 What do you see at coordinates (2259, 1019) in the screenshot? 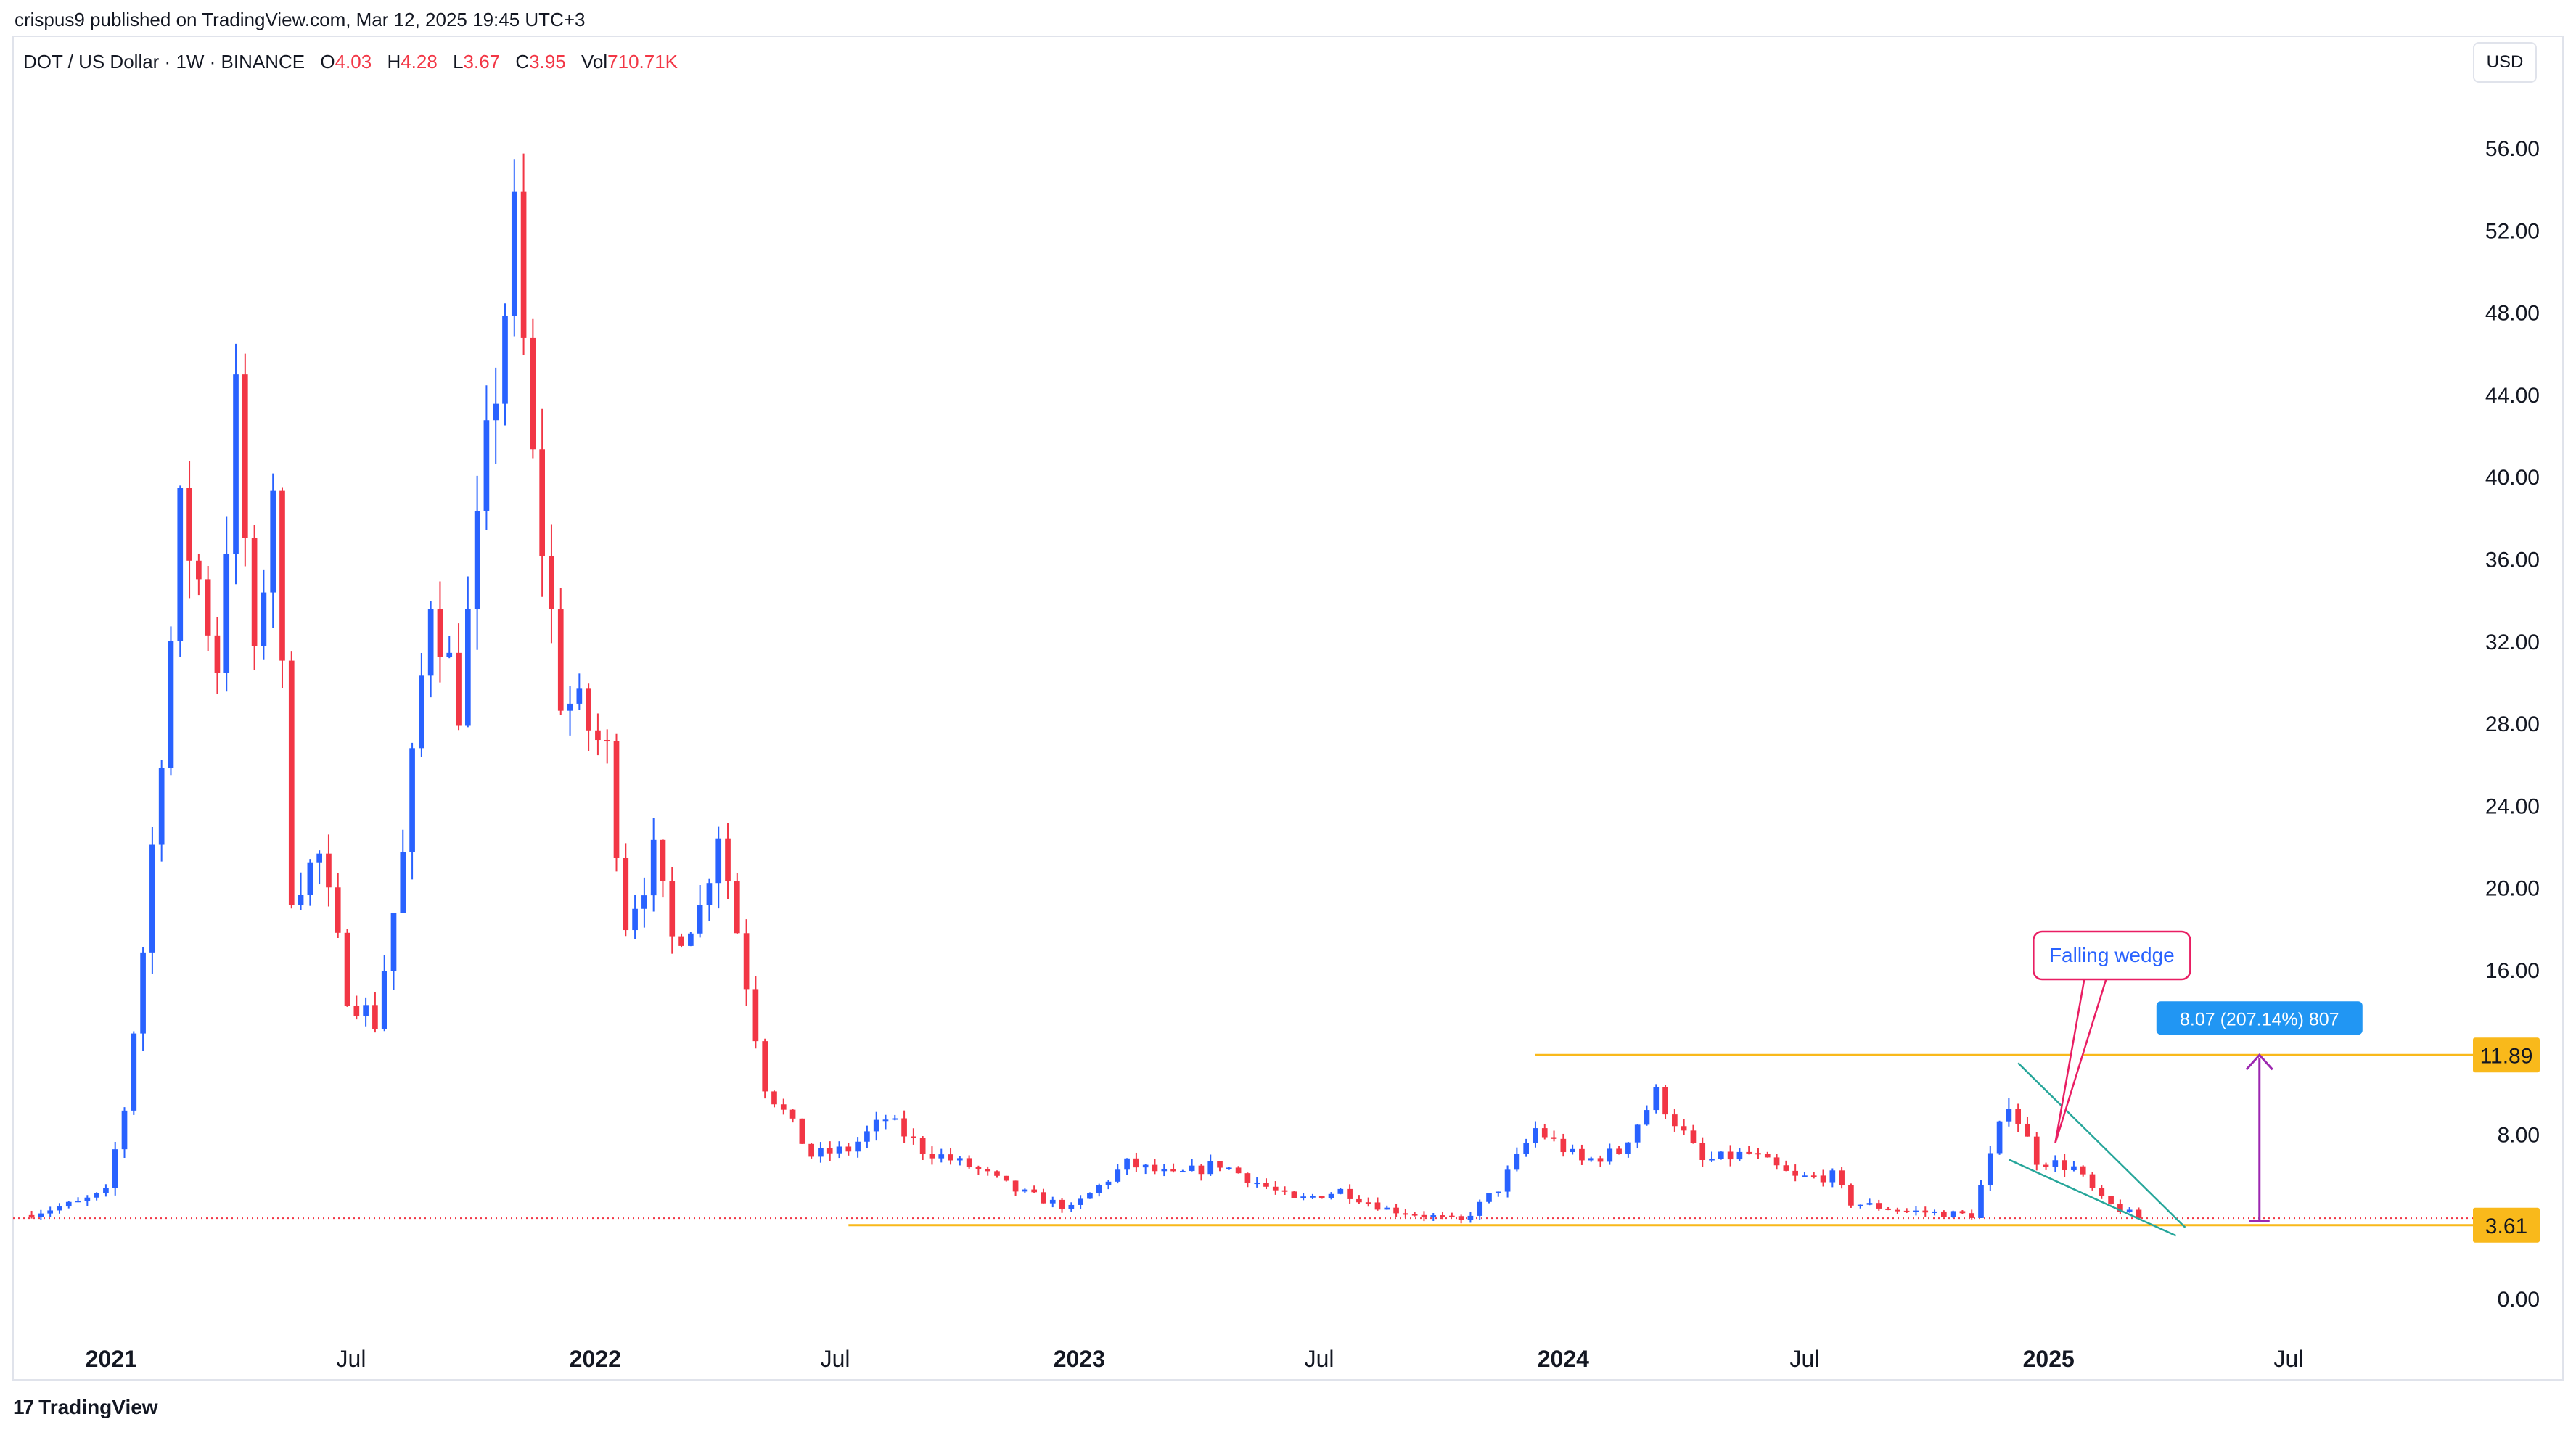
I see `measure-label: 8.07 (207.14%) 807` at bounding box center [2259, 1019].